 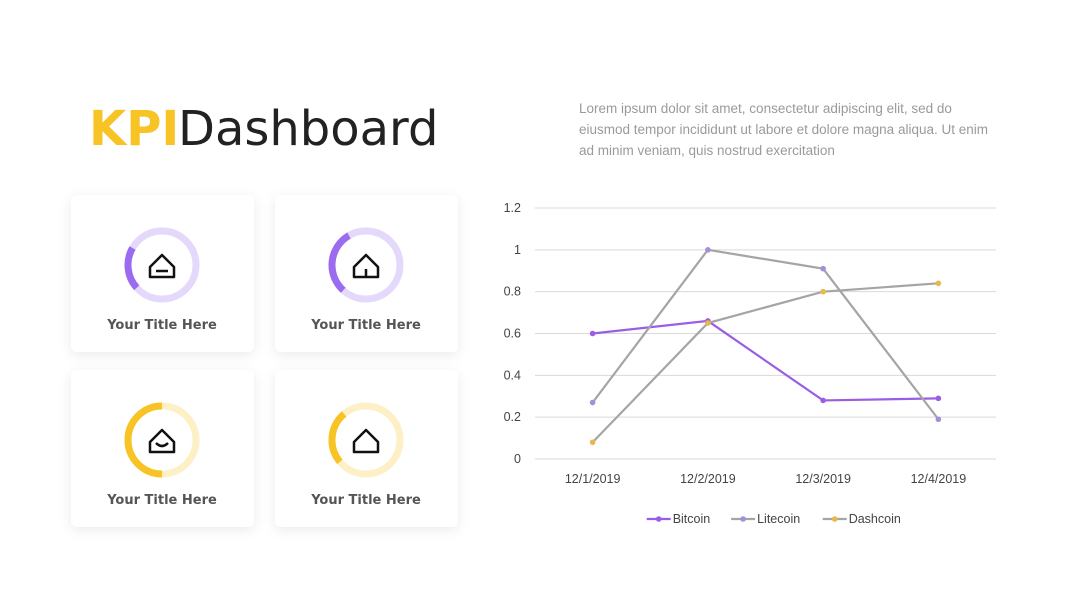 I want to click on y-tick-label: 0.8, so click(x=512, y=292).